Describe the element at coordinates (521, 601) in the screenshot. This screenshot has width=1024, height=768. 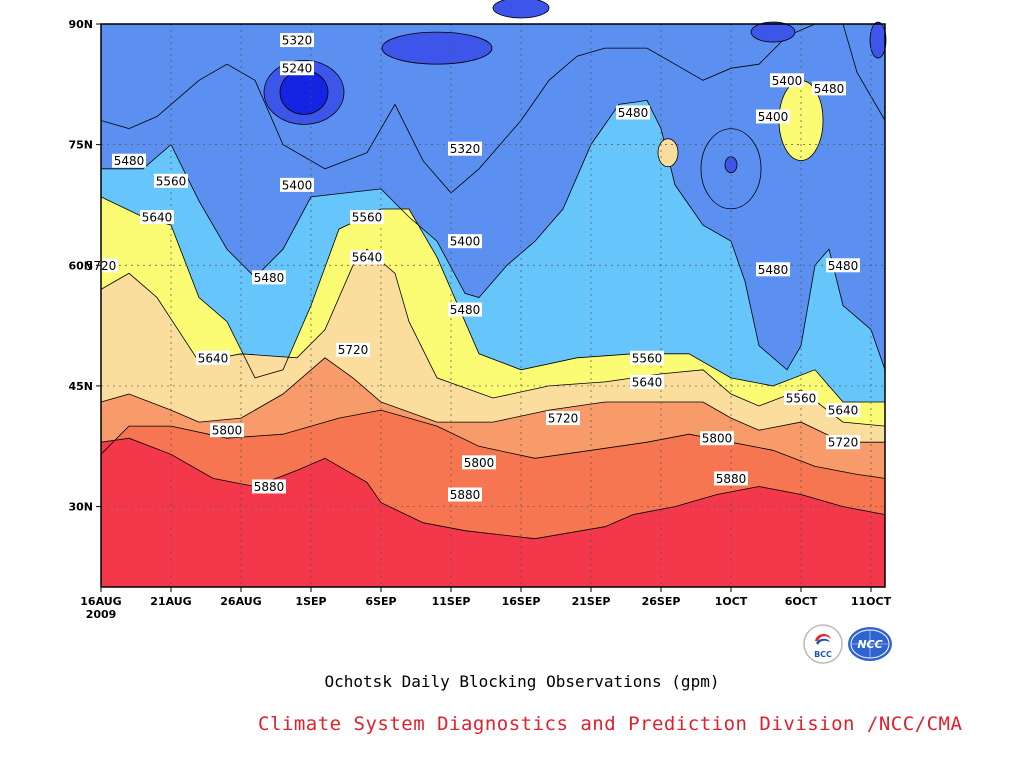
I see `x-tick-label: 16SEP` at that location.